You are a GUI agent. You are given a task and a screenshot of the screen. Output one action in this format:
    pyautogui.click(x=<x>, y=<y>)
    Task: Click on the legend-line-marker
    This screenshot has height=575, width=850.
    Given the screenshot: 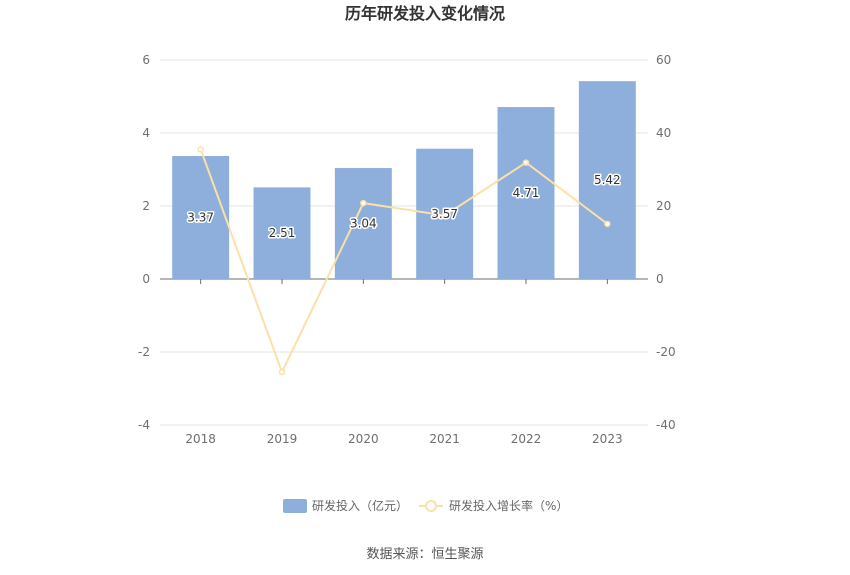 What is the action you would take?
    pyautogui.click(x=431, y=506)
    